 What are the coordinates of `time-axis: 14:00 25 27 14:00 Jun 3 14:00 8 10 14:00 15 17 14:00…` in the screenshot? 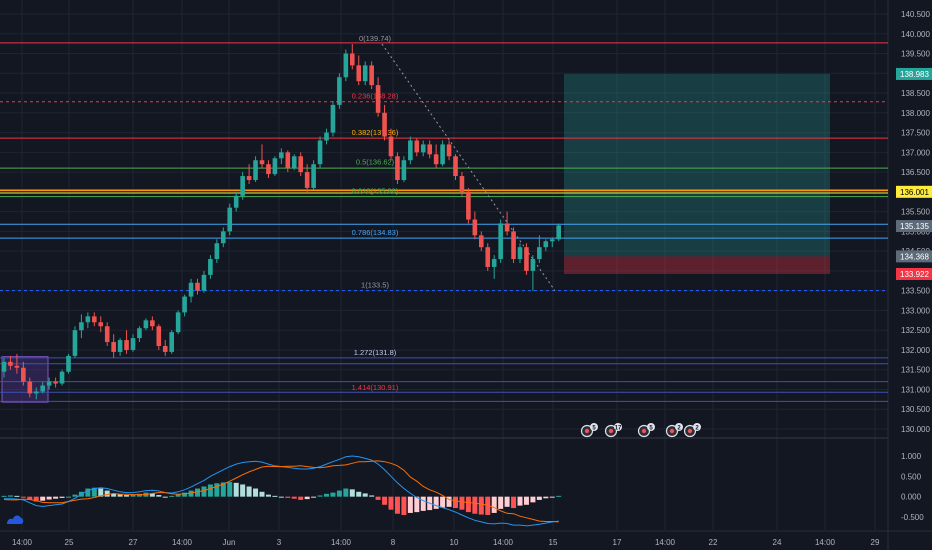 It's located at (446, 542).